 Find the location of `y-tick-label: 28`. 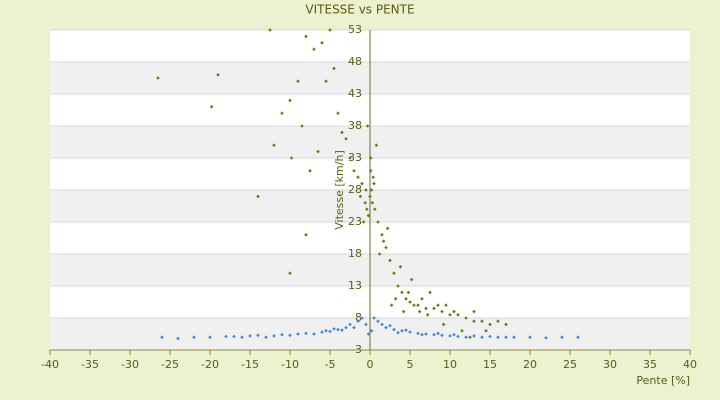

y-tick-label: 28 is located at coordinates (355, 189).